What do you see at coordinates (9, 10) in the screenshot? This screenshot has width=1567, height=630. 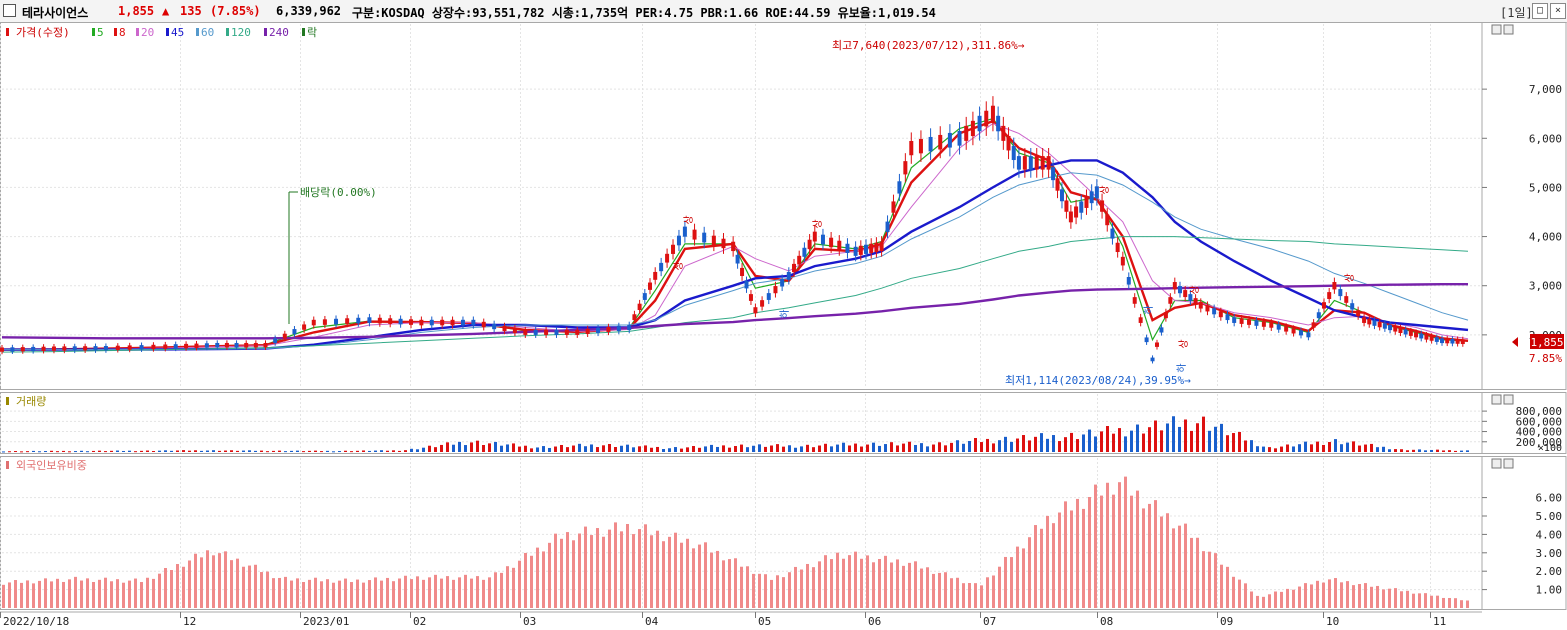 I see `select-checkbox` at bounding box center [9, 10].